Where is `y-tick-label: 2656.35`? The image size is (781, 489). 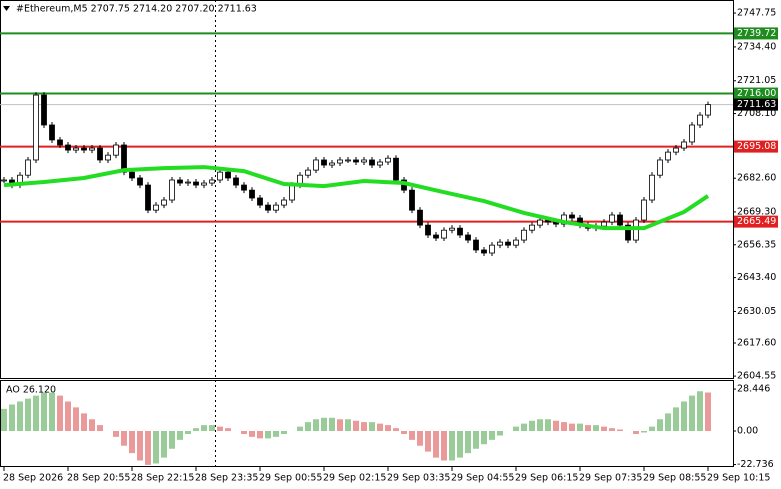 y-tick-label: 2656.35 is located at coordinates (756, 244).